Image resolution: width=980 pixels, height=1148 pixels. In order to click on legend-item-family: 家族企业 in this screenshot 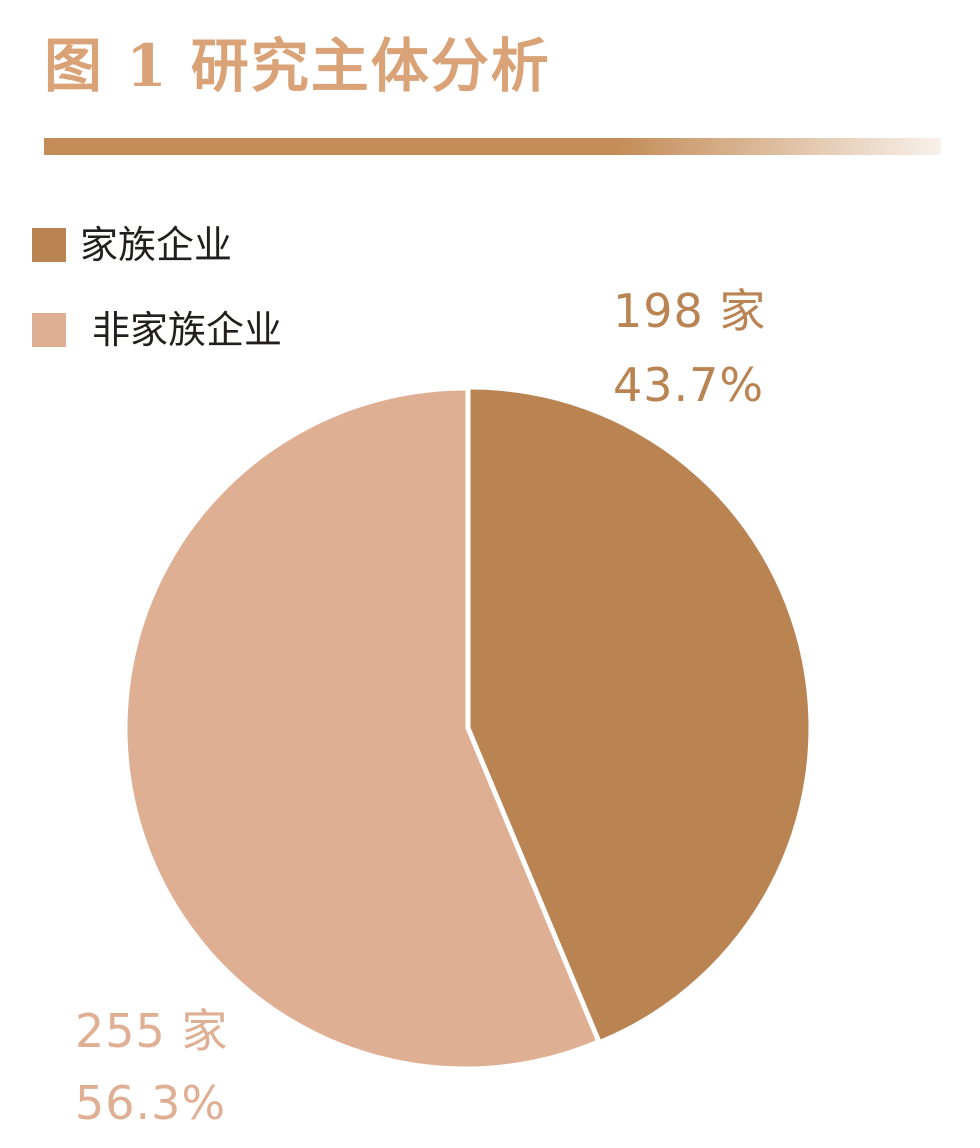, I will do `click(132, 245)`.